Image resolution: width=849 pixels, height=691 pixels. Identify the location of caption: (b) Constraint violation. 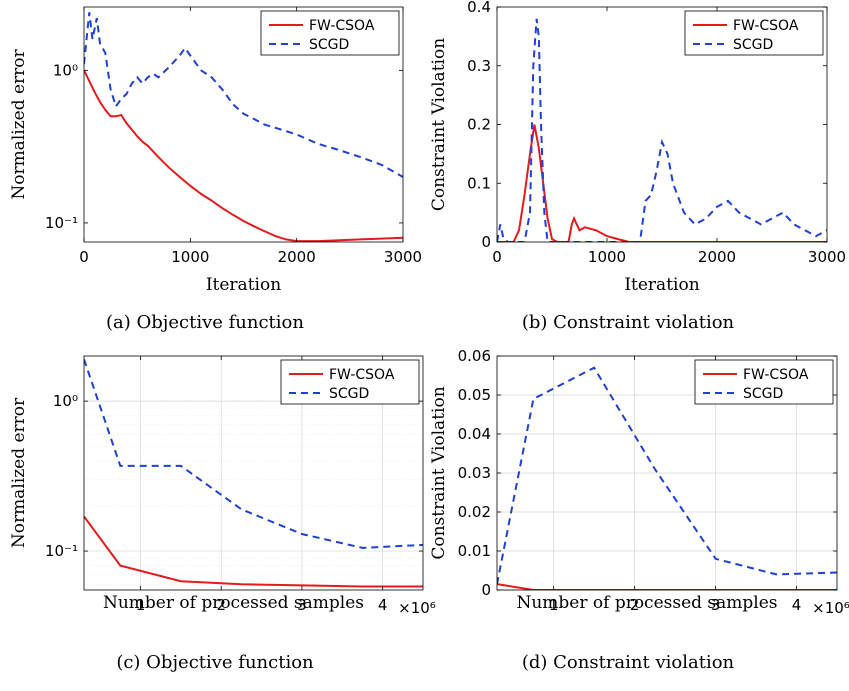
(628, 322).